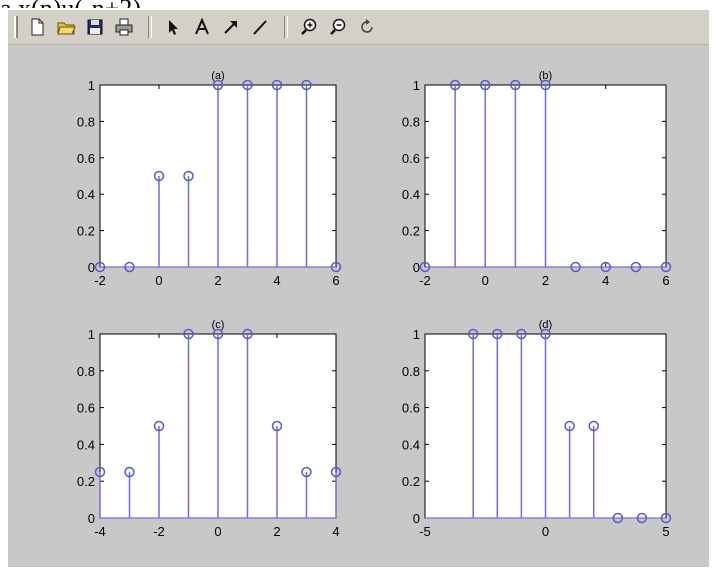  What do you see at coordinates (536, 429) in the screenshot?
I see `subplot-d: (d)00.20.40.60.81-5 0 5` at bounding box center [536, 429].